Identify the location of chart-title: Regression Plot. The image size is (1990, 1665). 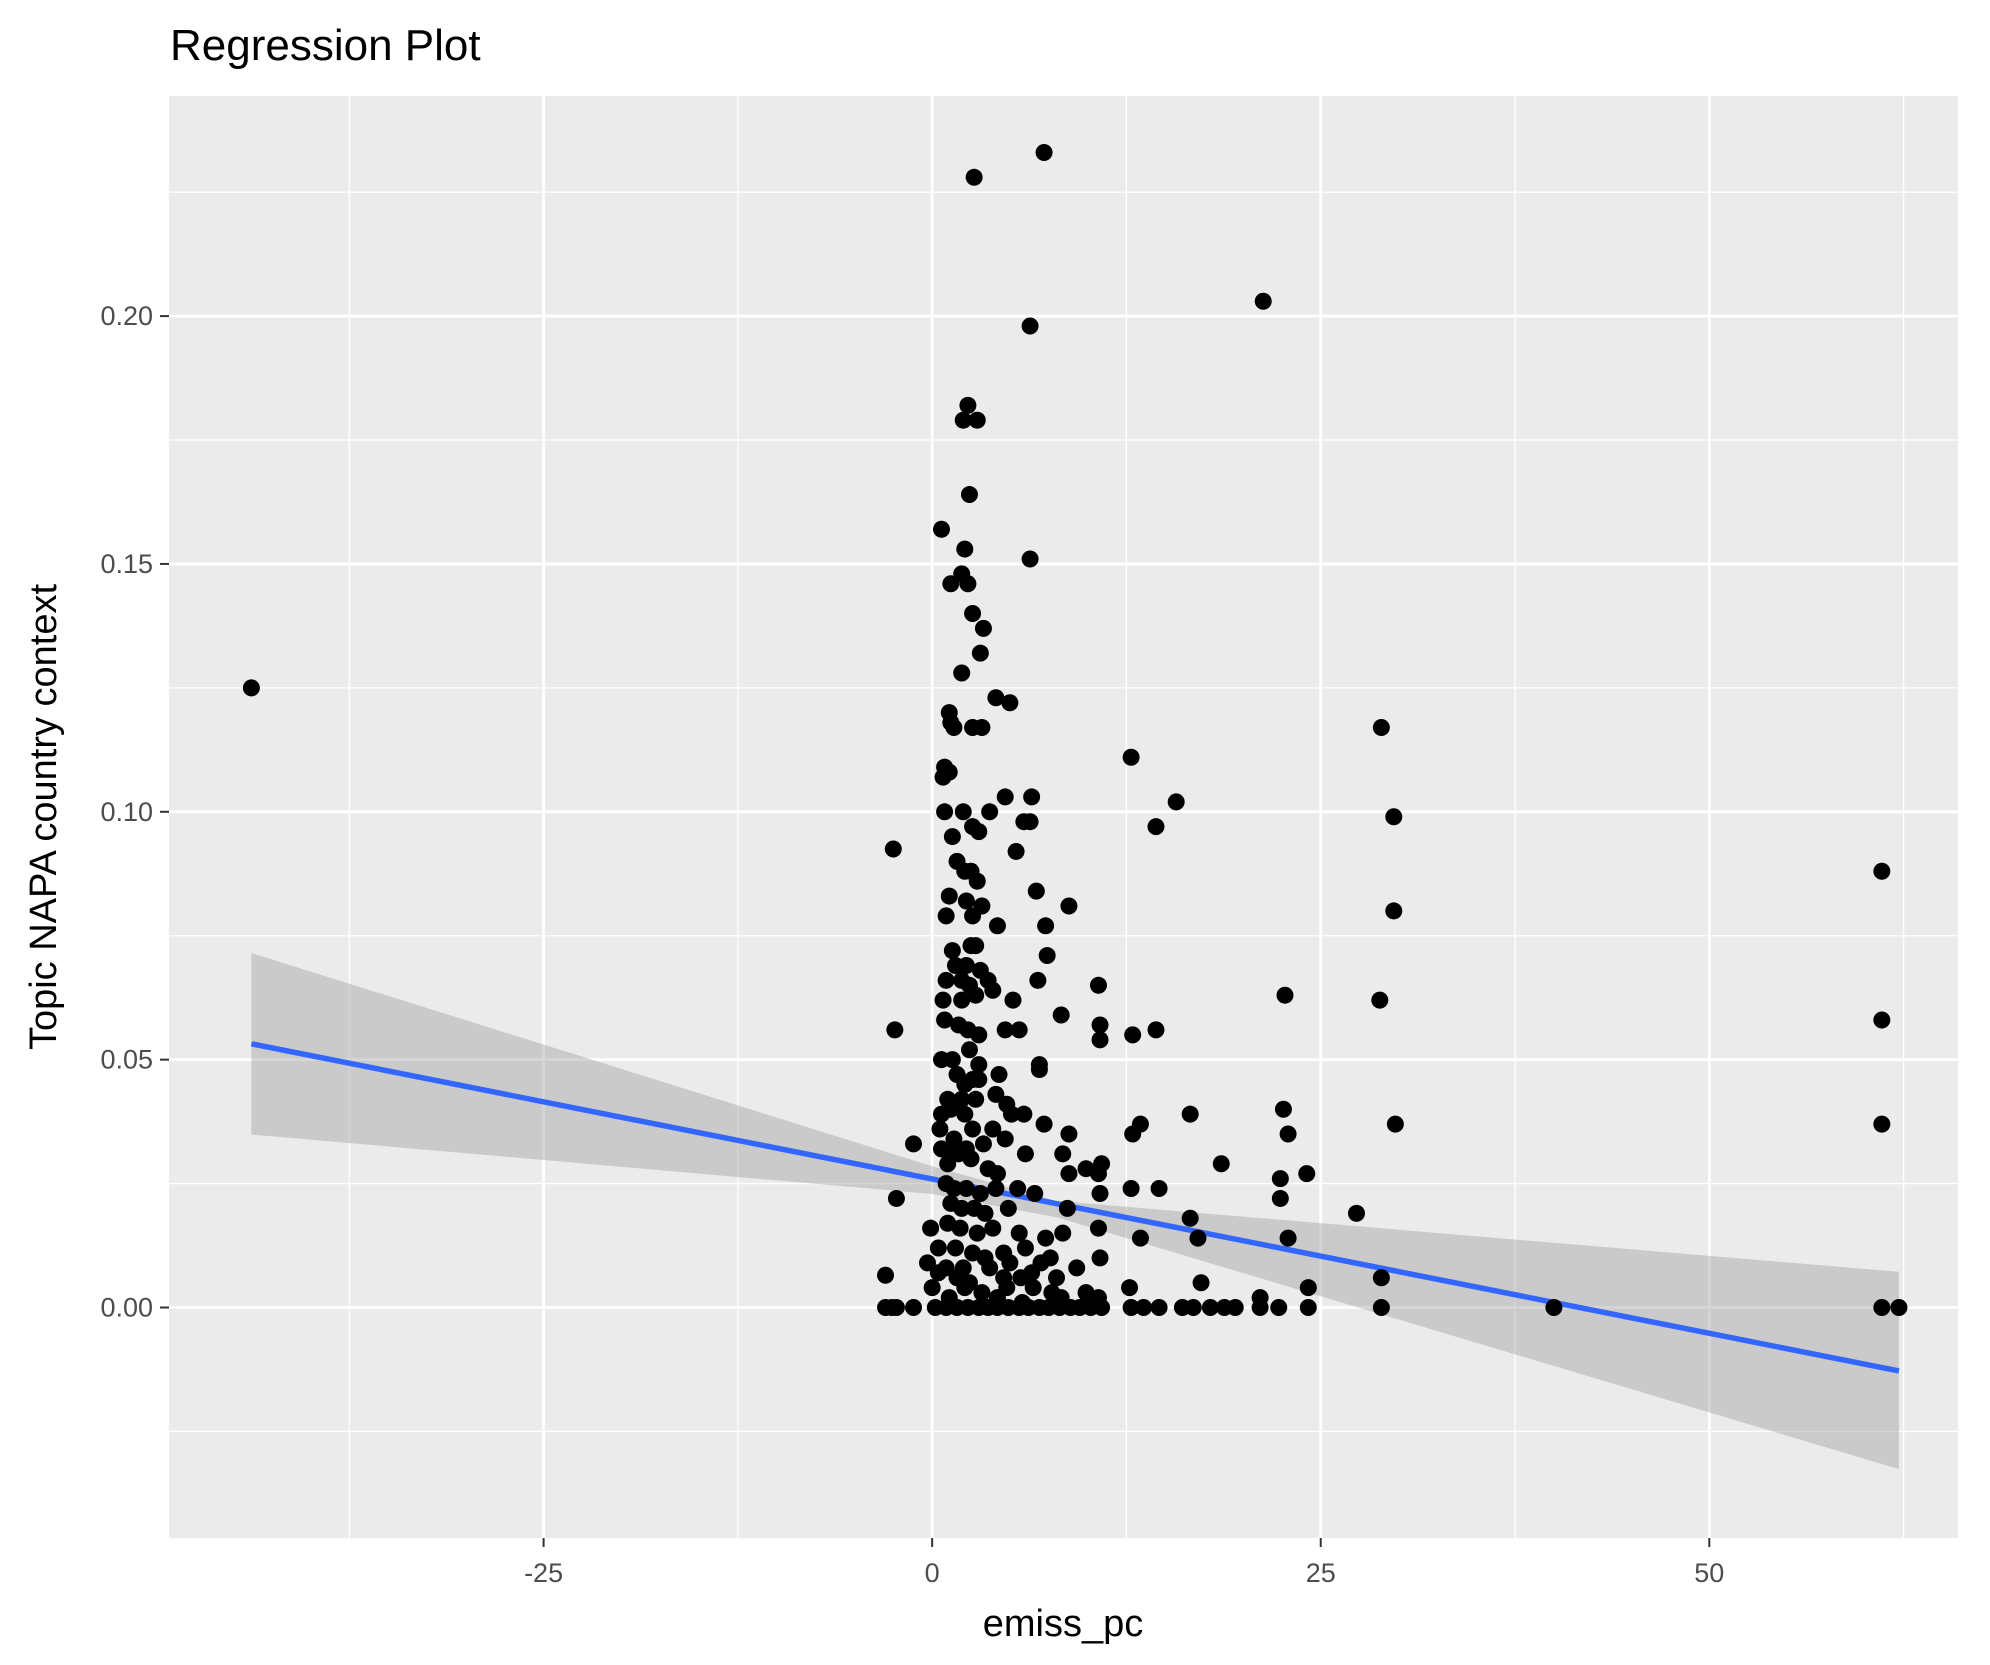
(325, 45).